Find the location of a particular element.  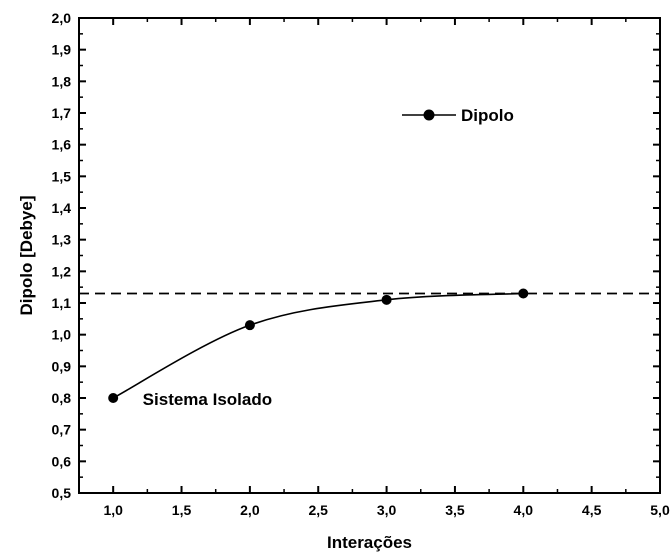

series-line-dipolo is located at coordinates (318, 345).